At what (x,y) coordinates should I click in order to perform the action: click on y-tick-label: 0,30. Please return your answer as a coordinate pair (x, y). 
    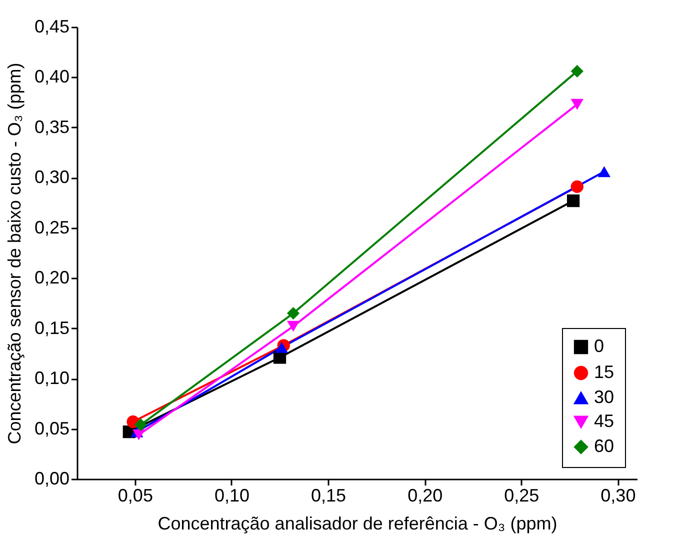
    Looking at the image, I should click on (52, 177).